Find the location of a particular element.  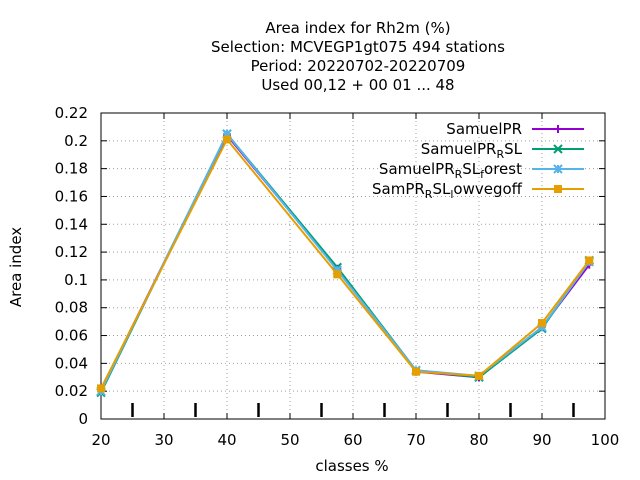

x-axis-label: classes % is located at coordinates (351, 466).